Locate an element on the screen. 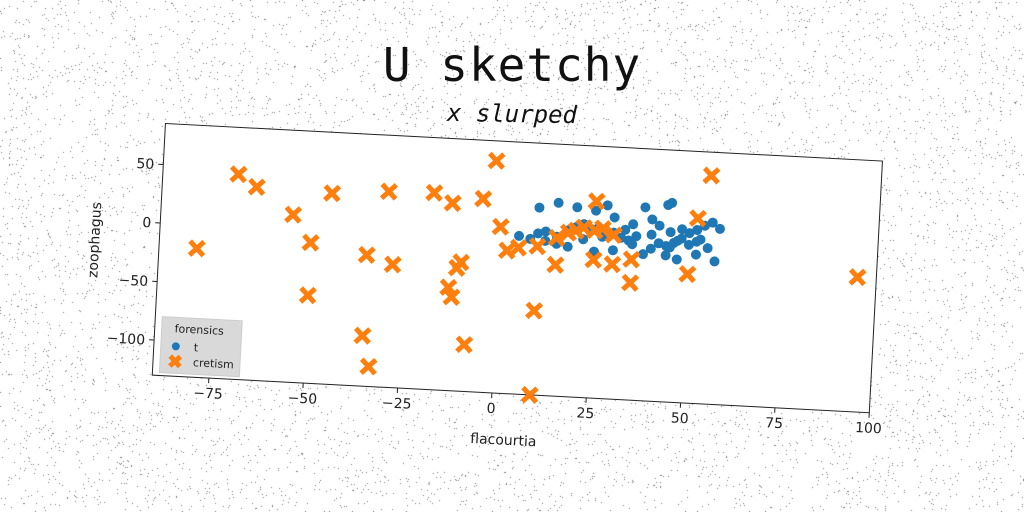 Image resolution: width=1024 pixels, height=512 pixels. x-tick-label: −50 is located at coordinates (302, 399).